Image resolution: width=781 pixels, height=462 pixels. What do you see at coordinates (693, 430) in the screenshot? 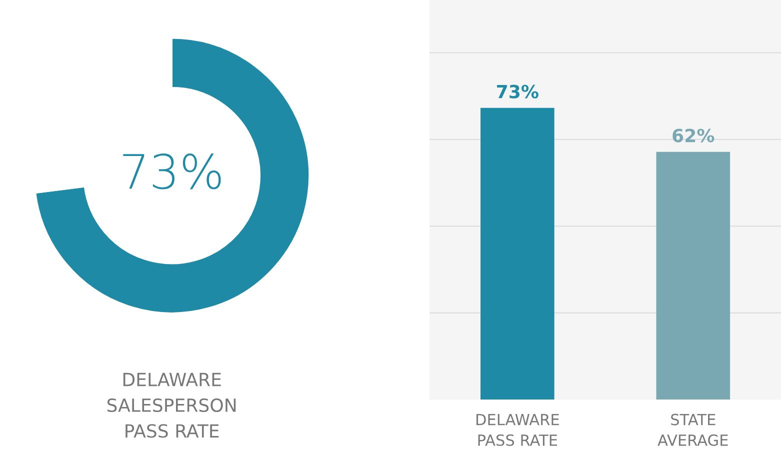
I see `x-tick-label: STATE AVERAGE` at bounding box center [693, 430].